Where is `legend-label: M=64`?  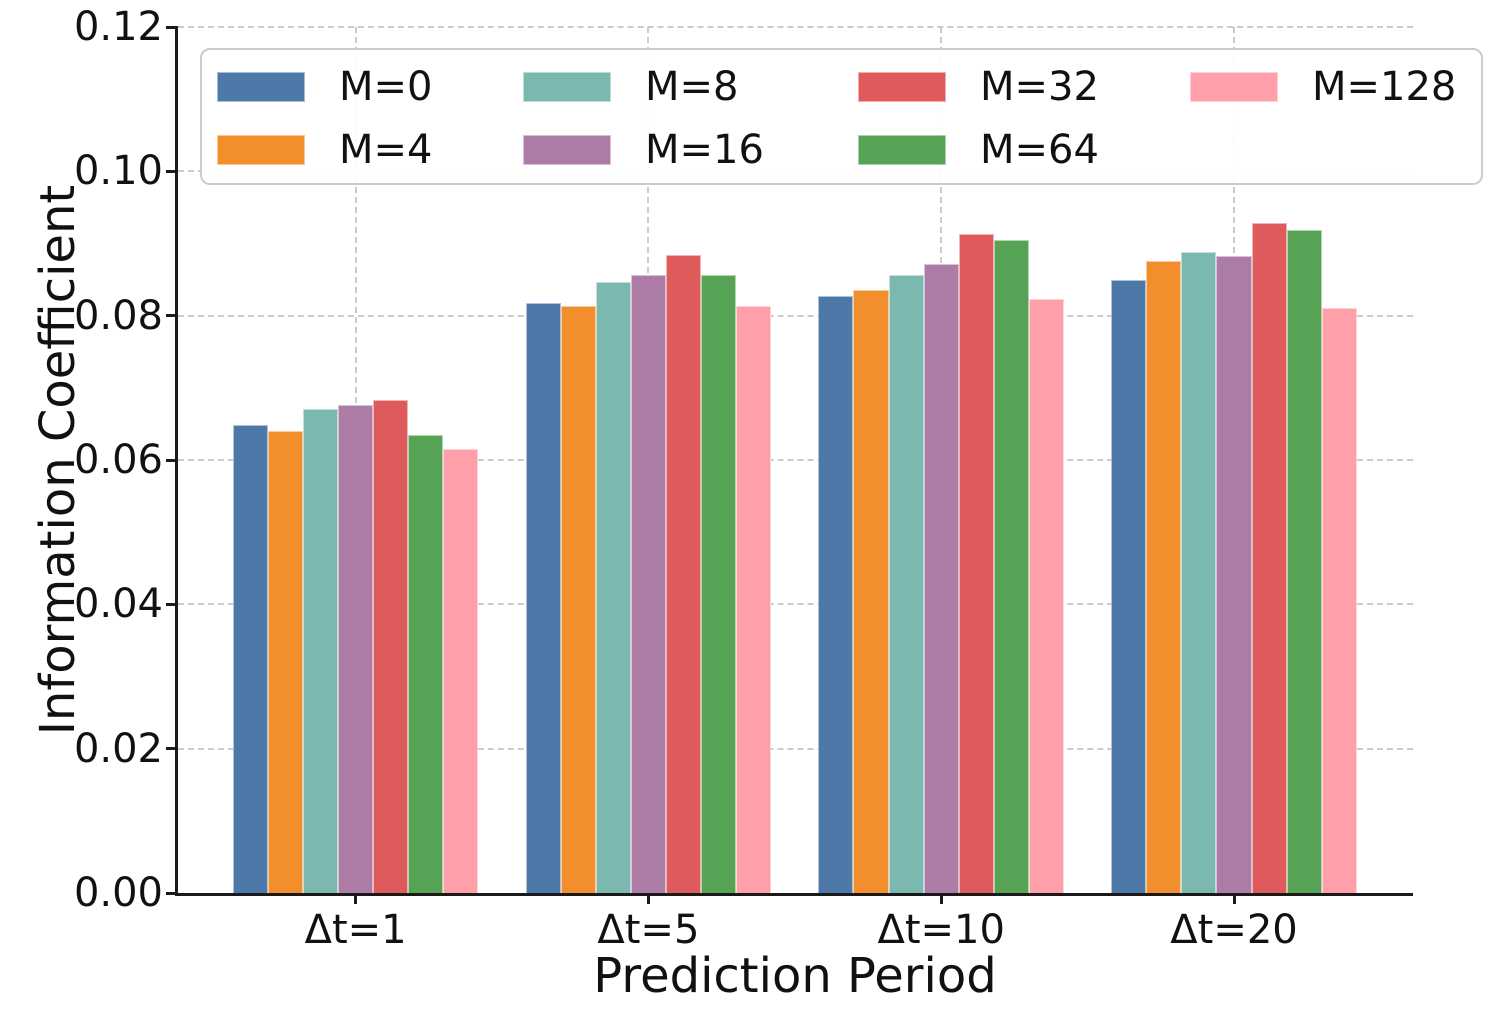
legend-label: M=64 is located at coordinates (1039, 150).